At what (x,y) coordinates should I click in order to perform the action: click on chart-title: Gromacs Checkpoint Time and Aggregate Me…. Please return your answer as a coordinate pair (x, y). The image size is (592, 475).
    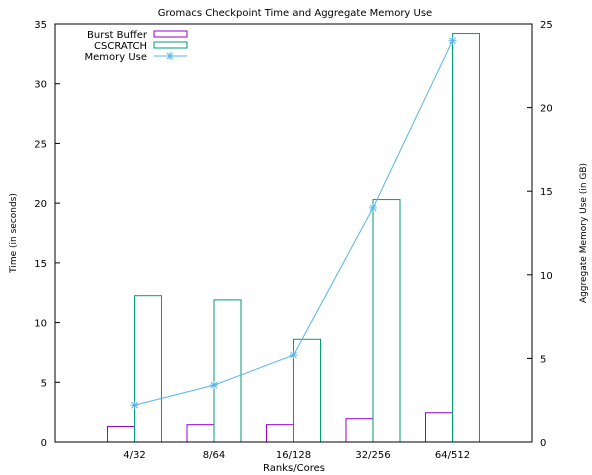
    Looking at the image, I should click on (295, 13).